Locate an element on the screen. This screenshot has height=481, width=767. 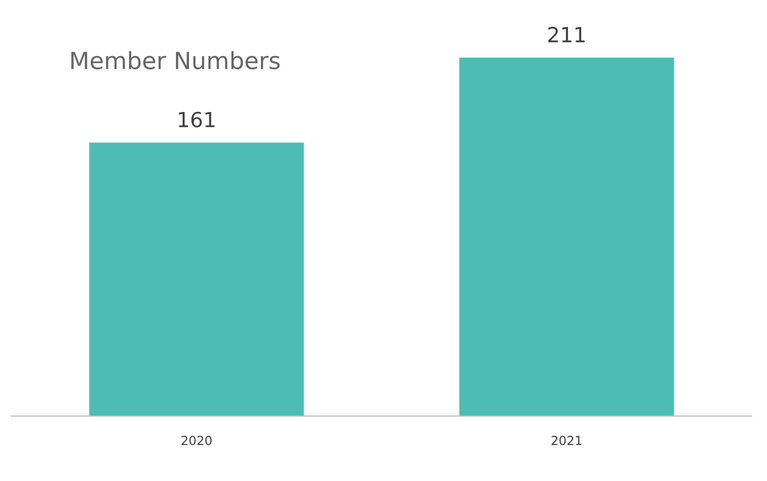
data-label: 211 is located at coordinates (566, 34).